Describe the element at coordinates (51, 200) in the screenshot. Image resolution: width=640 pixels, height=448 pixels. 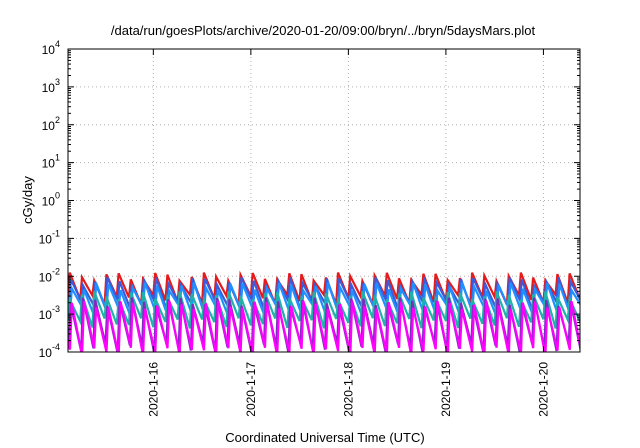
I see `y-tick-label: 10⁰` at that location.